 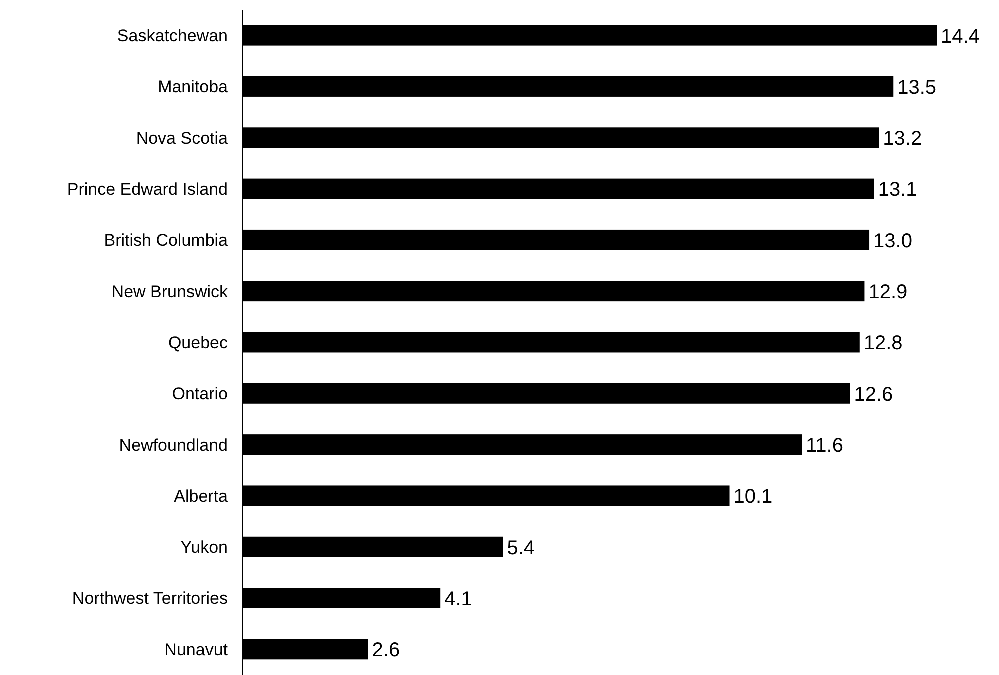 I want to click on y-tick-label: Nova Scotia, so click(x=182, y=138).